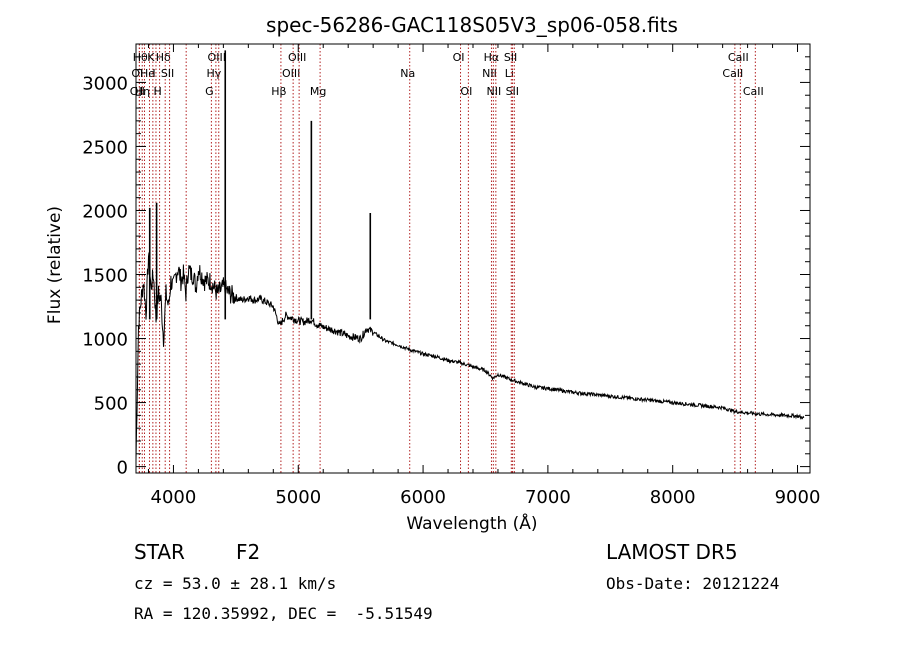 The image size is (900, 649). Describe the element at coordinates (153, 73) in the screenshot. I see `line-marker-label: I` at that location.